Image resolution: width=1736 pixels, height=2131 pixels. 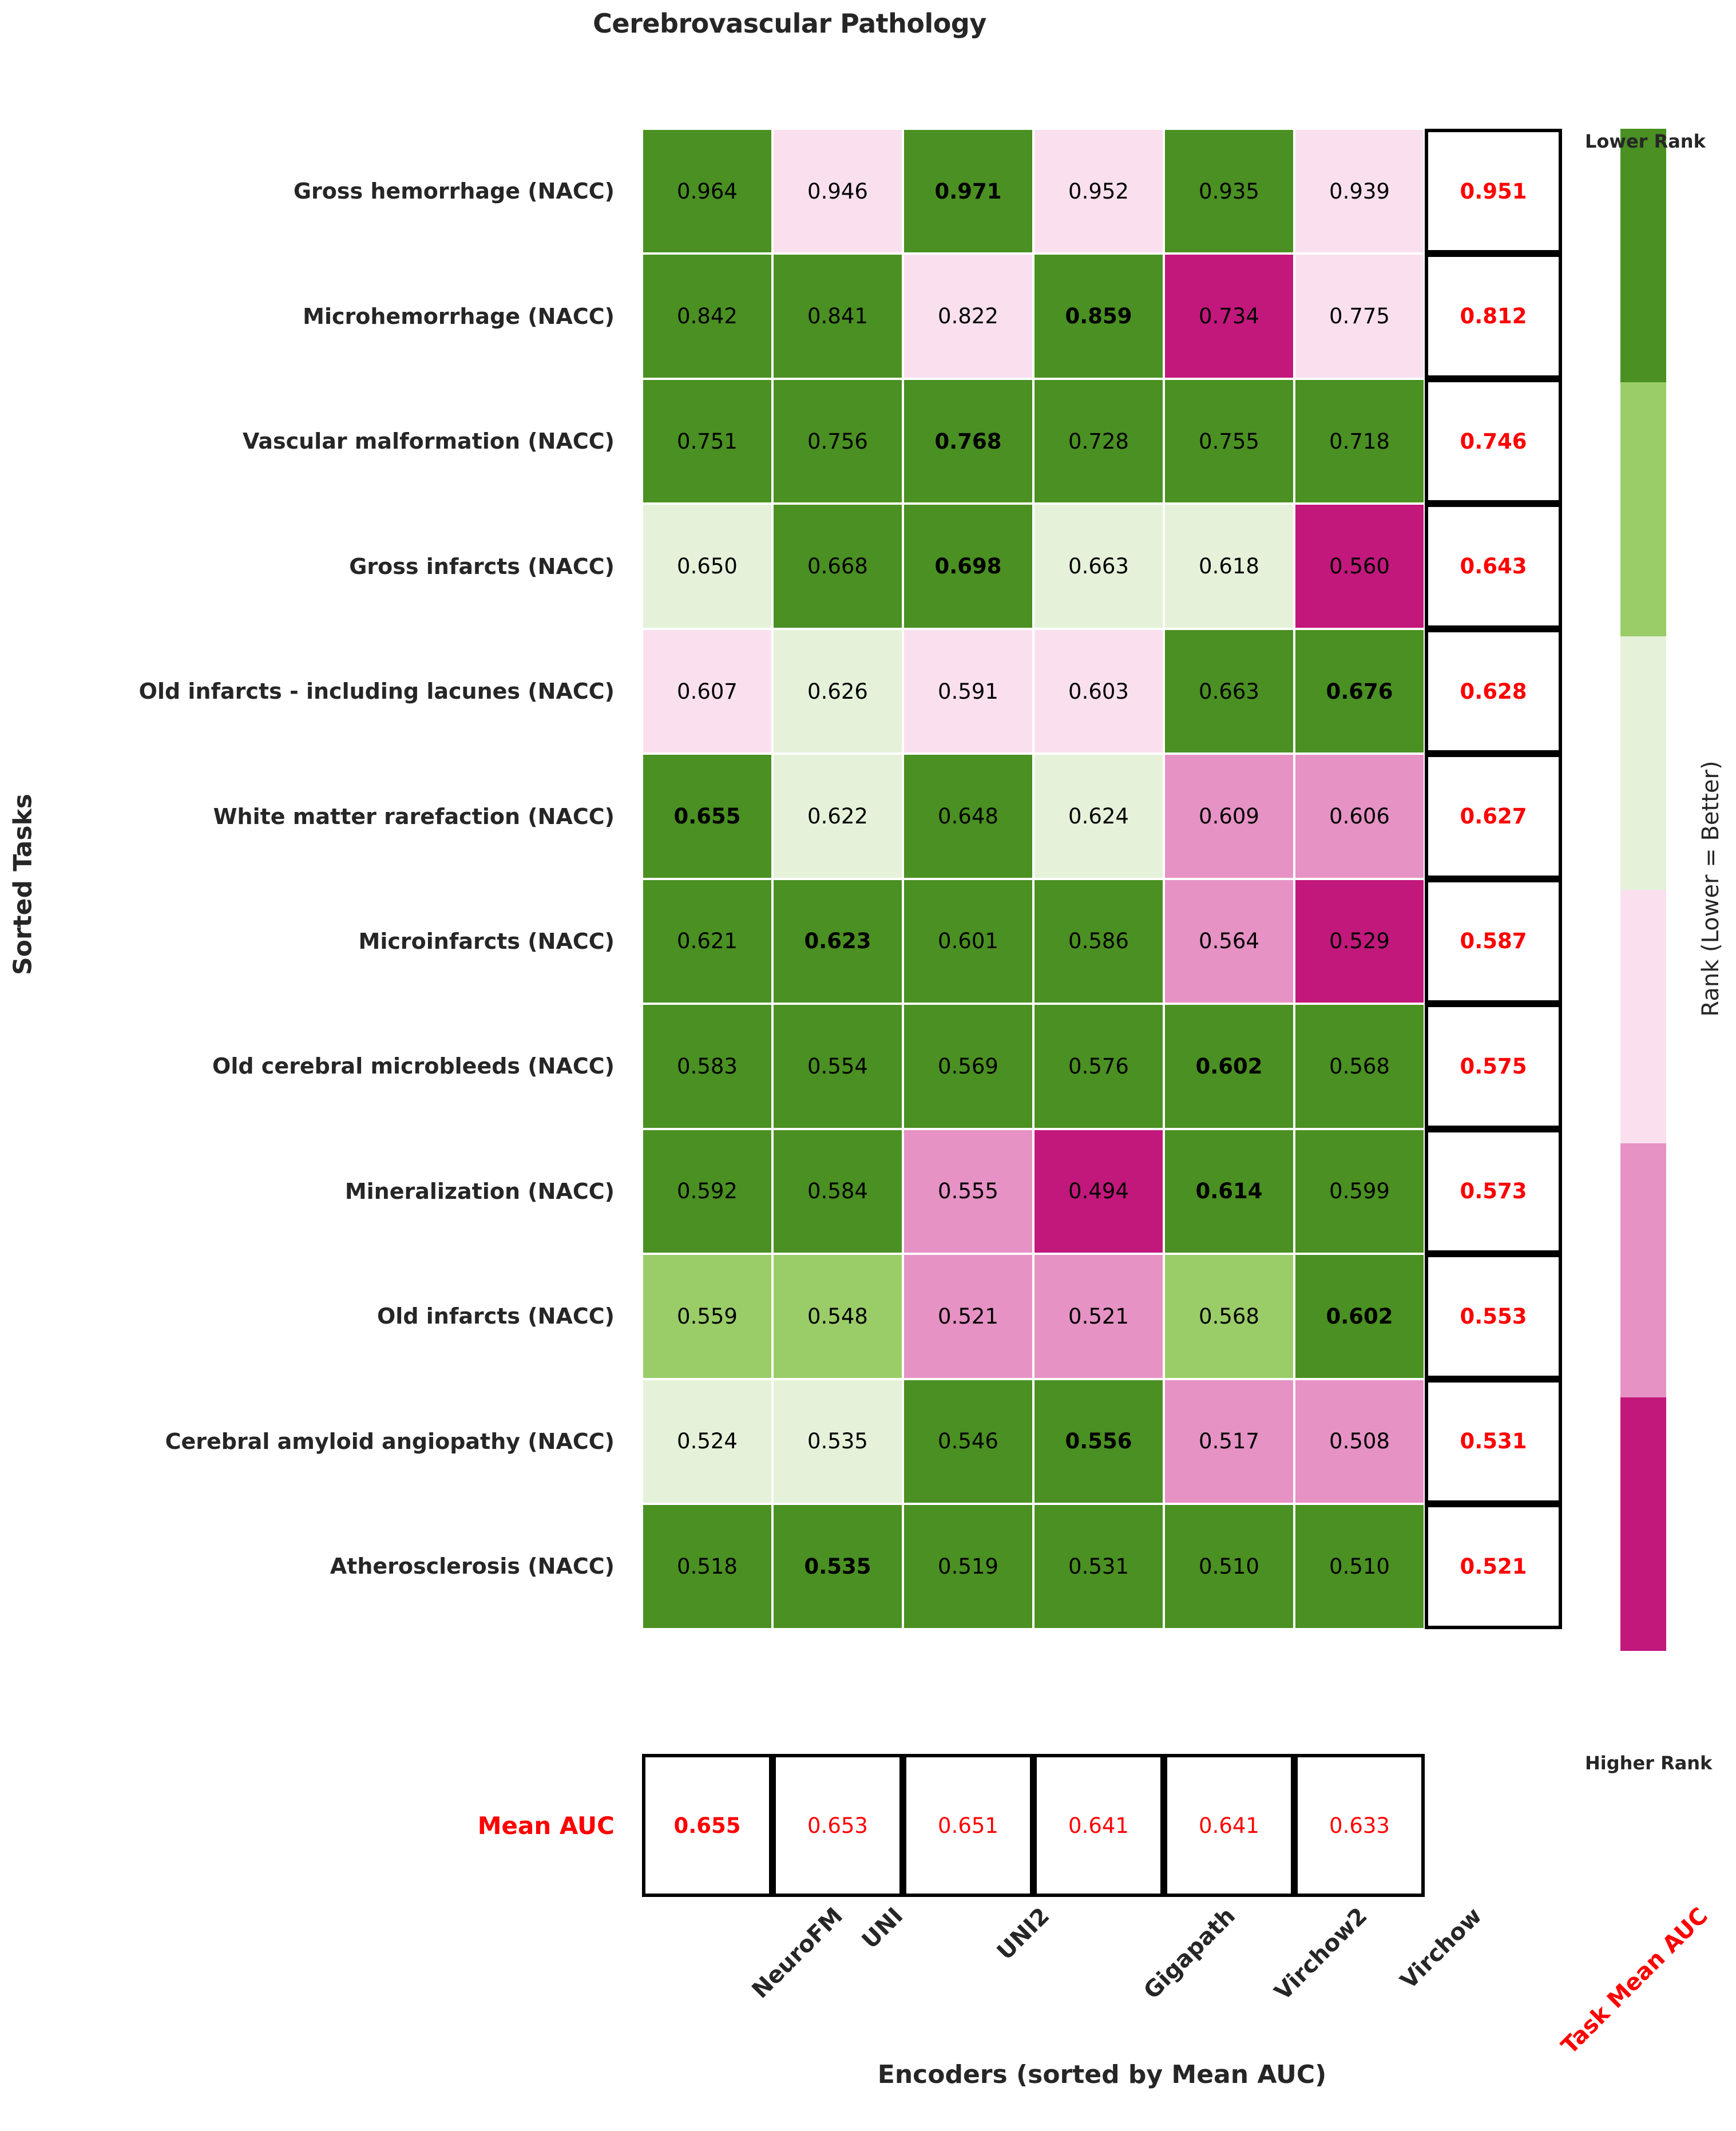 What do you see at coordinates (707, 1316) in the screenshot?
I see `heatmap-cell: 0.559` at bounding box center [707, 1316].